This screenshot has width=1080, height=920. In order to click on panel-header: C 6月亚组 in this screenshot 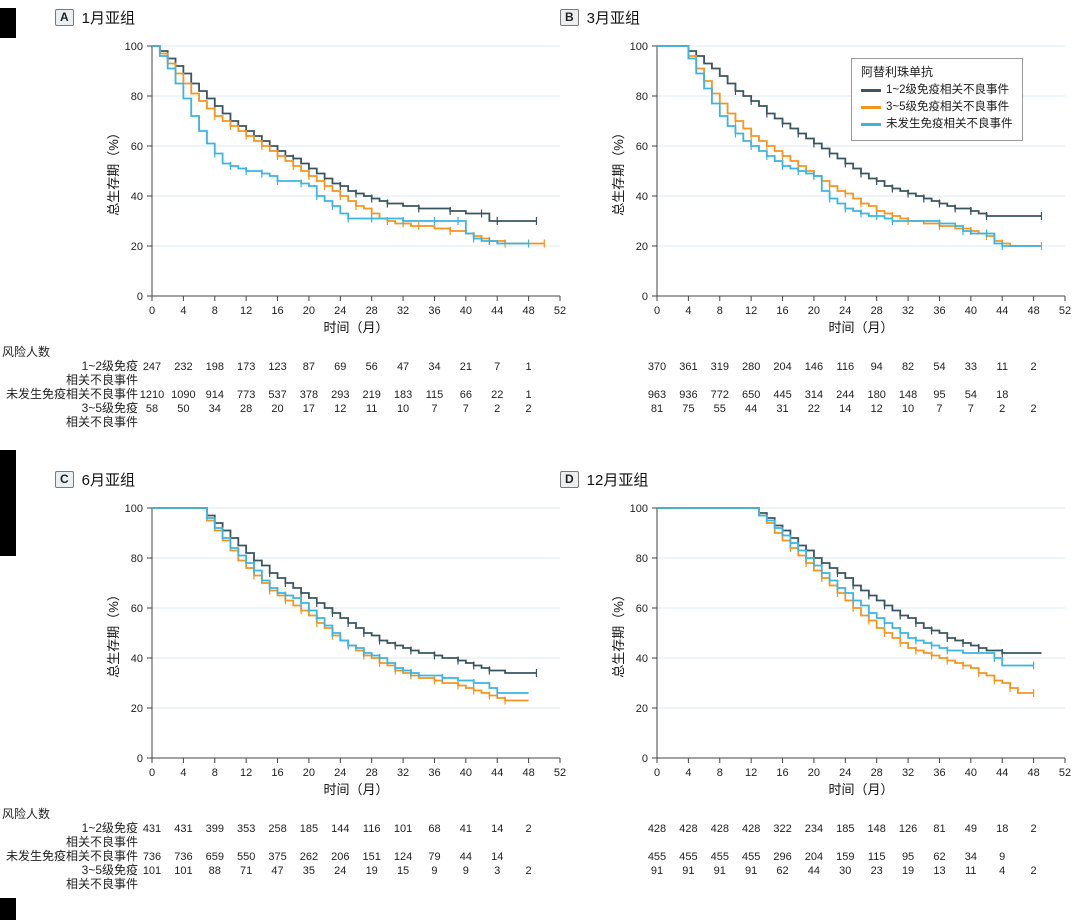, I will do `click(315, 479)`.